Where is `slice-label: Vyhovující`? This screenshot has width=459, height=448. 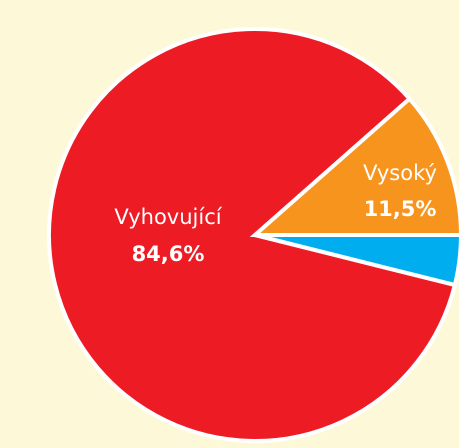 slice-label: Vyhovující is located at coordinates (168, 217).